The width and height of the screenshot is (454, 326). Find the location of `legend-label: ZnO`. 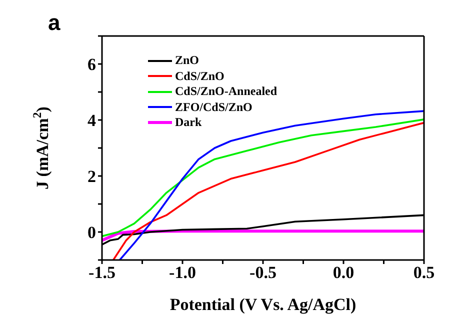

legend-label: ZnO is located at coordinates (187, 60).